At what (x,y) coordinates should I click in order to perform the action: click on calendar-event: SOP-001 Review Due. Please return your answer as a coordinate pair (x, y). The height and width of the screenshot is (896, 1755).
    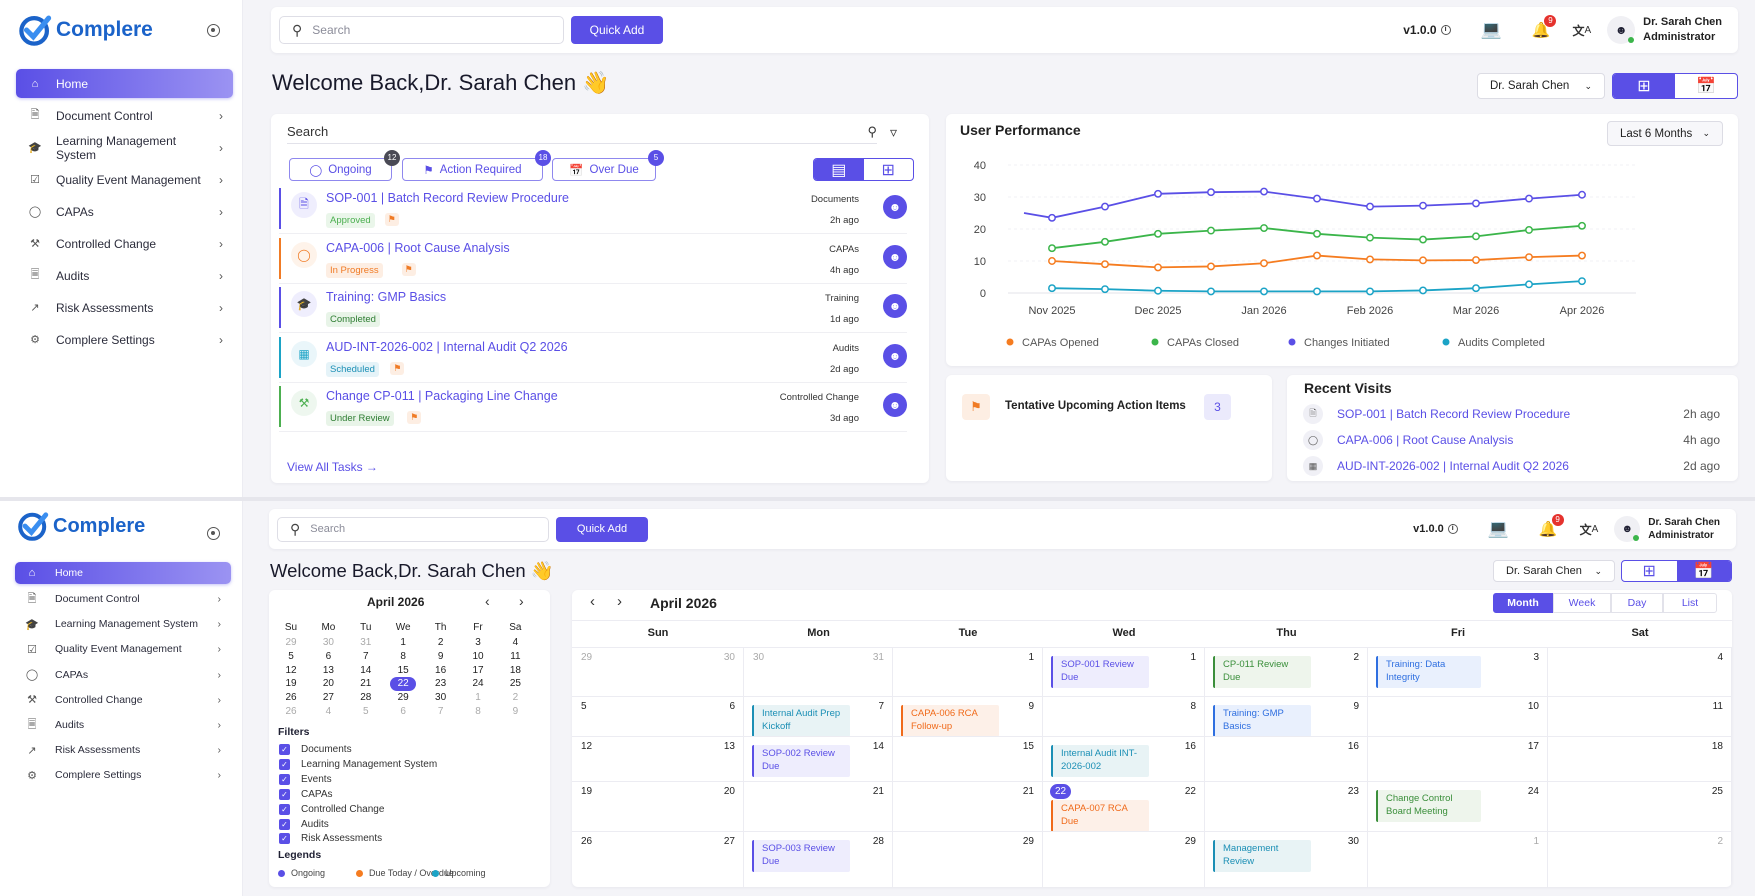
    Looking at the image, I should click on (1100, 672).